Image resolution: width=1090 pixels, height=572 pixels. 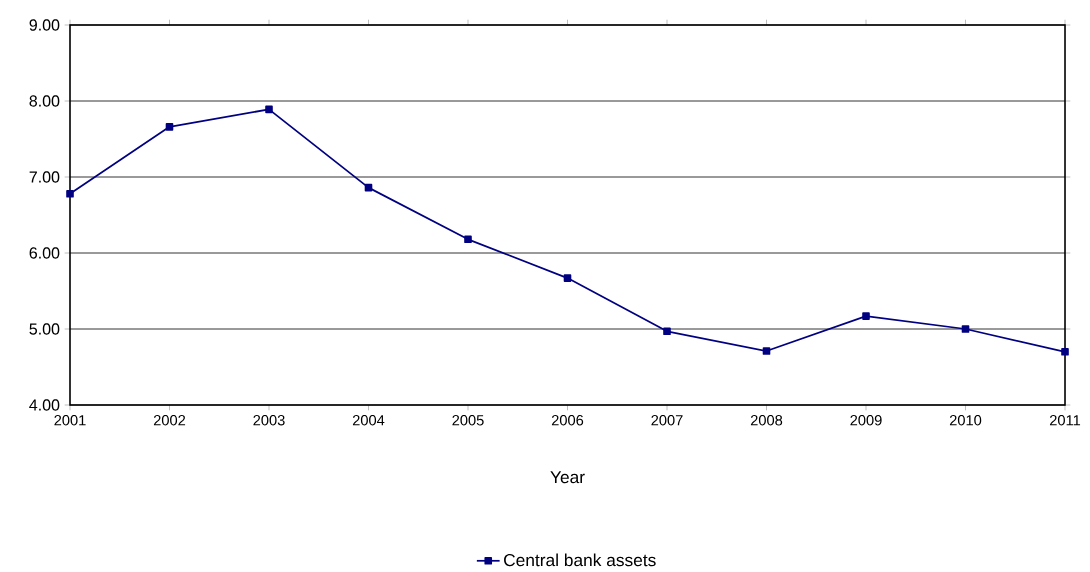 What do you see at coordinates (965, 420) in the screenshot?
I see `x-tick-label: 2010` at bounding box center [965, 420].